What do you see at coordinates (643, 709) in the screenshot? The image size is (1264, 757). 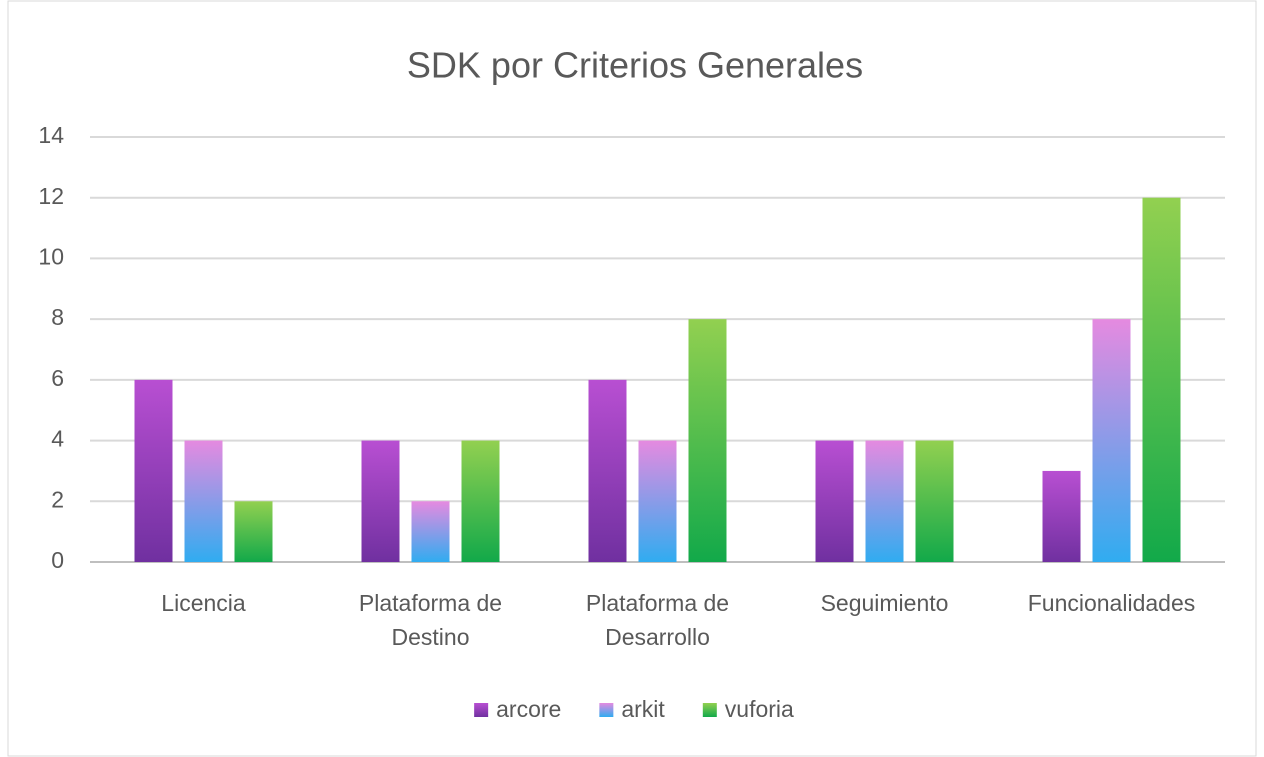 I see `legend-label: arkit` at bounding box center [643, 709].